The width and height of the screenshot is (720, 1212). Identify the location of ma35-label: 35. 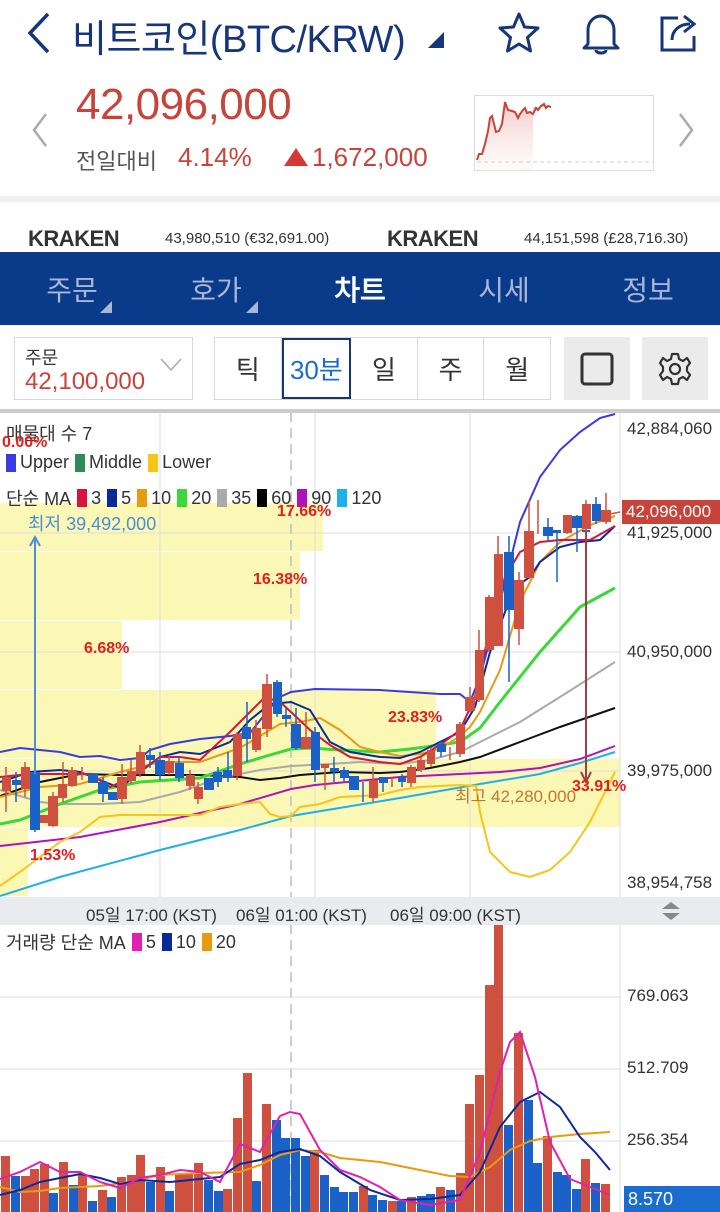
(241, 497).